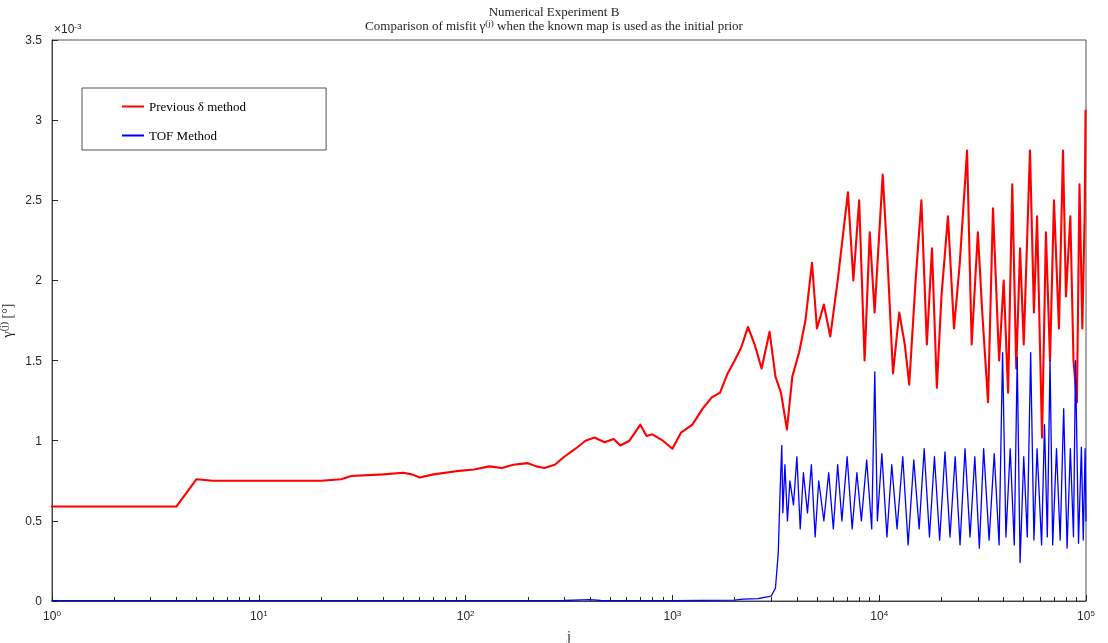 The width and height of the screenshot is (1108, 643). What do you see at coordinates (39, 280) in the screenshot?
I see `y-tick-label: 2` at bounding box center [39, 280].